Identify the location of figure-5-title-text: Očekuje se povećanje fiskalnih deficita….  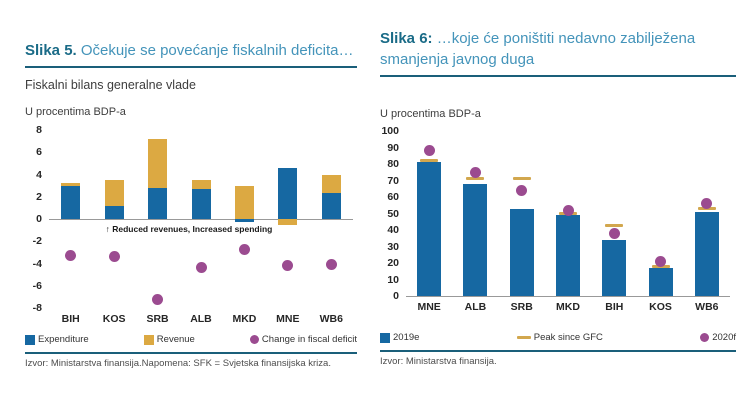
(215, 50).